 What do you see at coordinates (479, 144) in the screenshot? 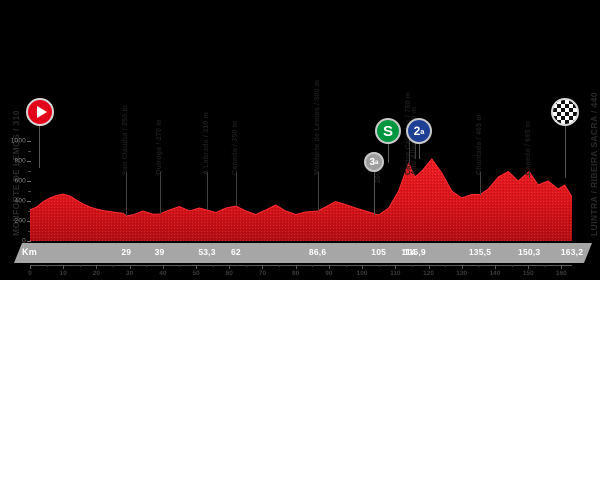
I see `poi-label: Chantada / 465 m` at bounding box center [479, 144].